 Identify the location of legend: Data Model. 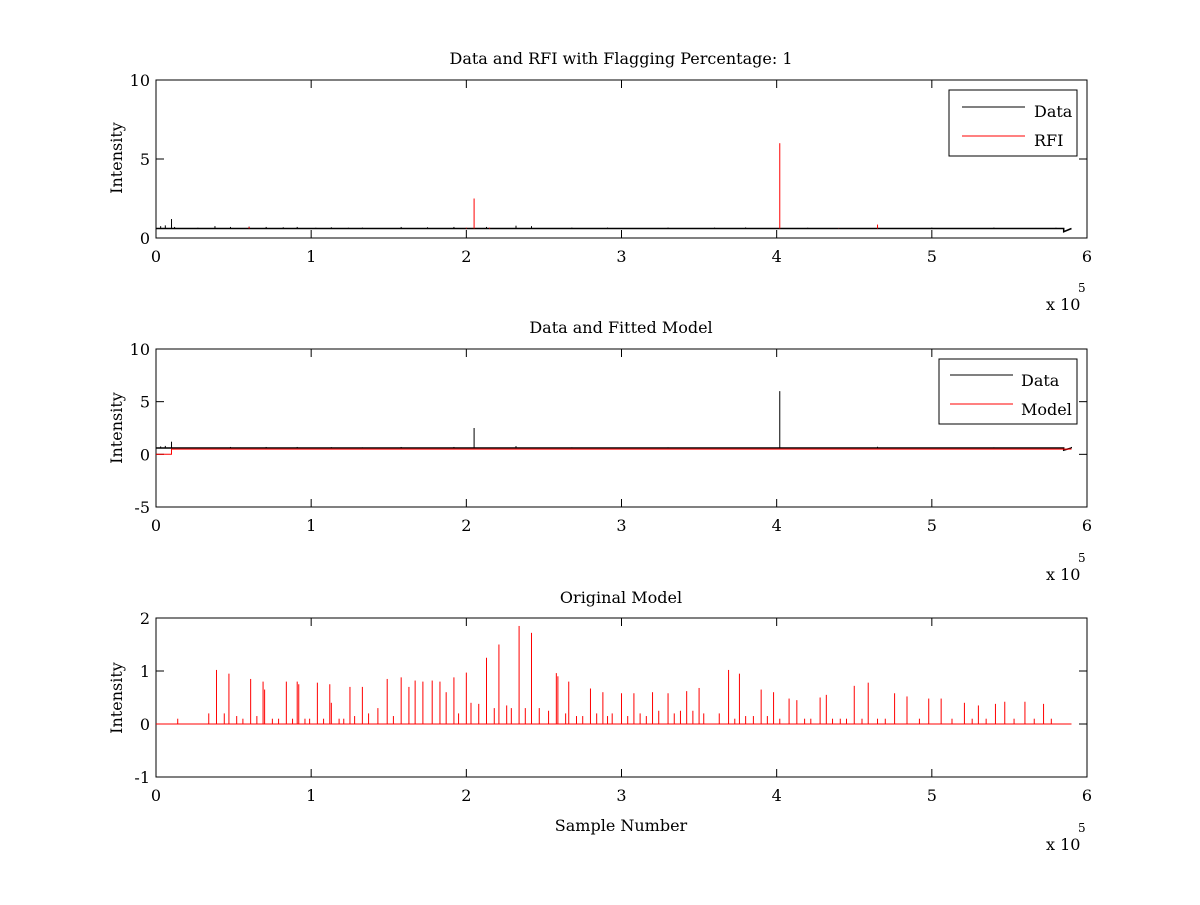
(1008, 391).